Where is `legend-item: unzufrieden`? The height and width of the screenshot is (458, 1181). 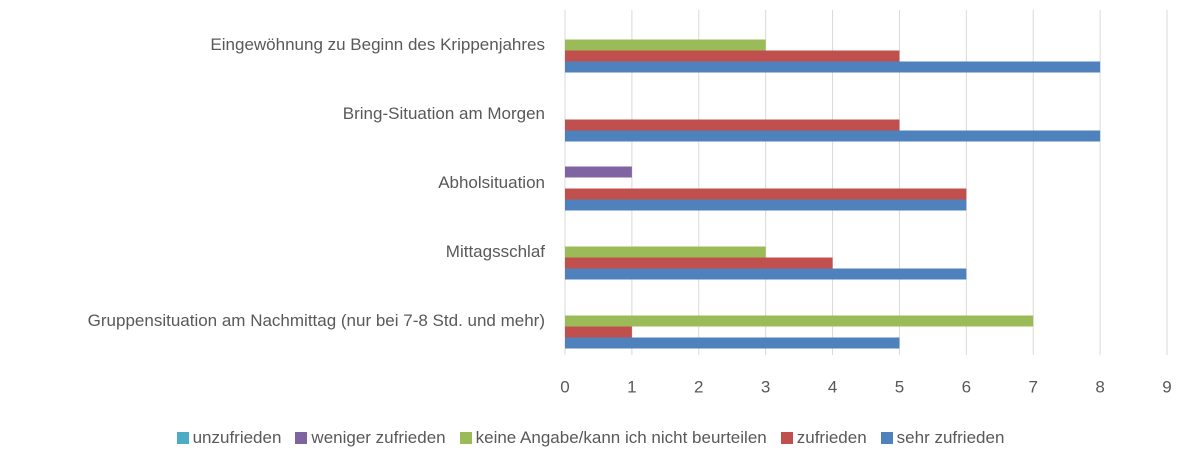 legend-item: unzufrieden is located at coordinates (229, 438).